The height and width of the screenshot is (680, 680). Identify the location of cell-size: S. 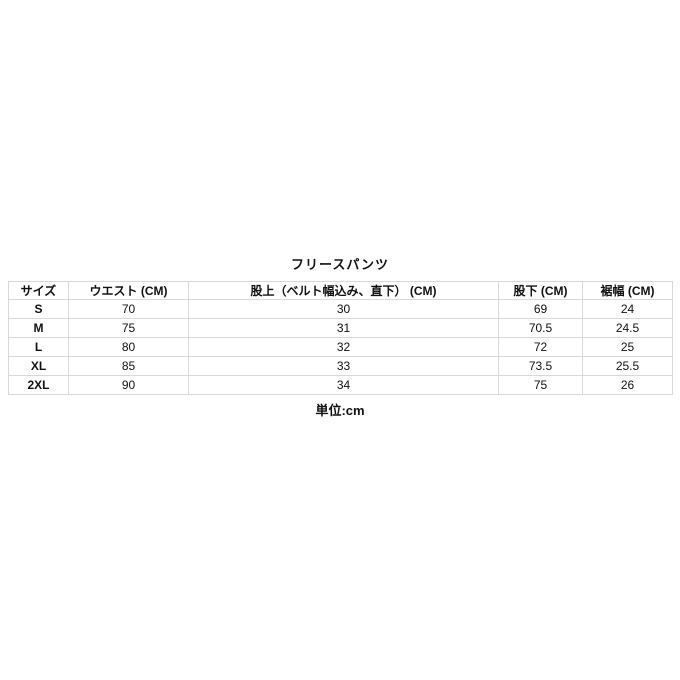
(38, 309).